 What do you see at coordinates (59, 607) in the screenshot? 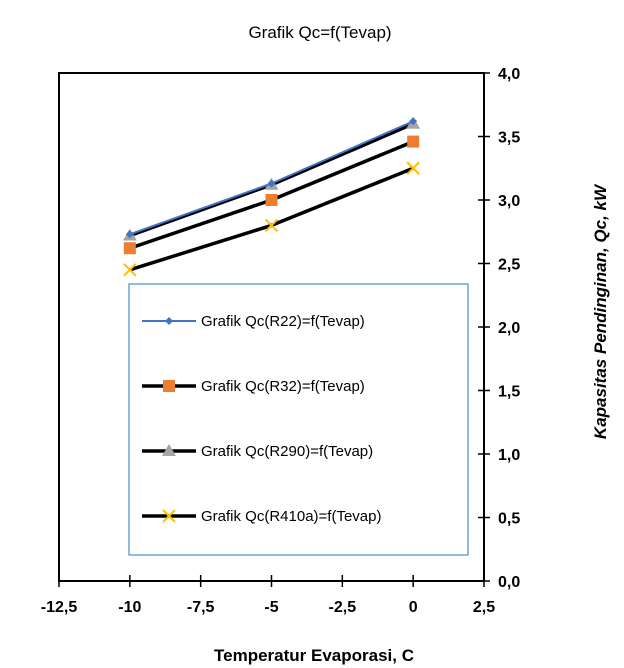
I see `x-tick-label: -12,5` at bounding box center [59, 607].